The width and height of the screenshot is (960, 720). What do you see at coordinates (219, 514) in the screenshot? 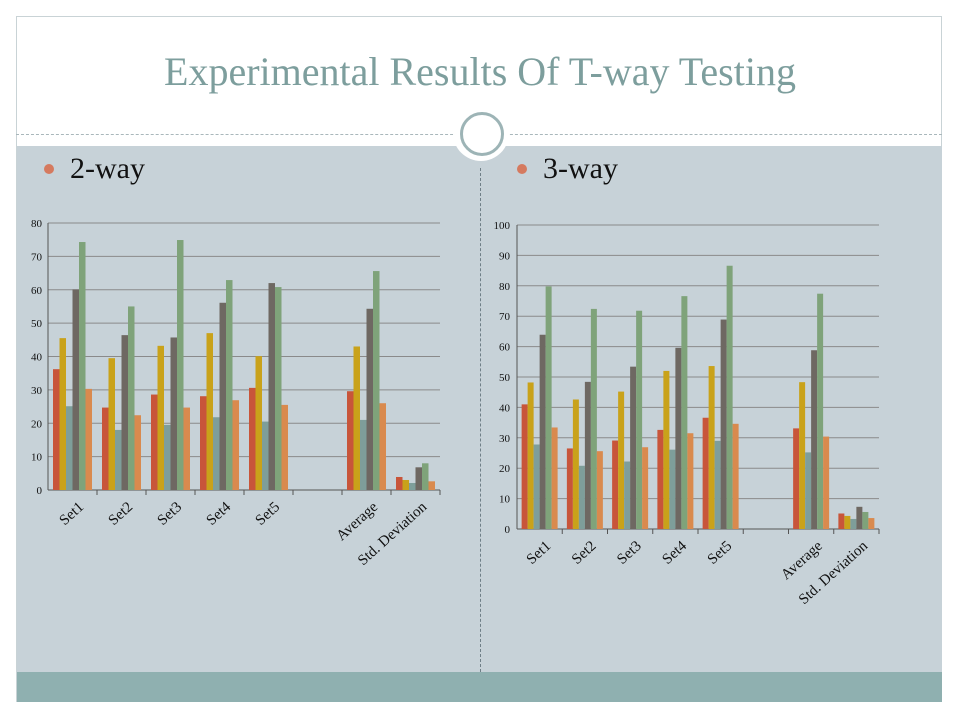
I see `x-tick-label: Set4` at bounding box center [219, 514].